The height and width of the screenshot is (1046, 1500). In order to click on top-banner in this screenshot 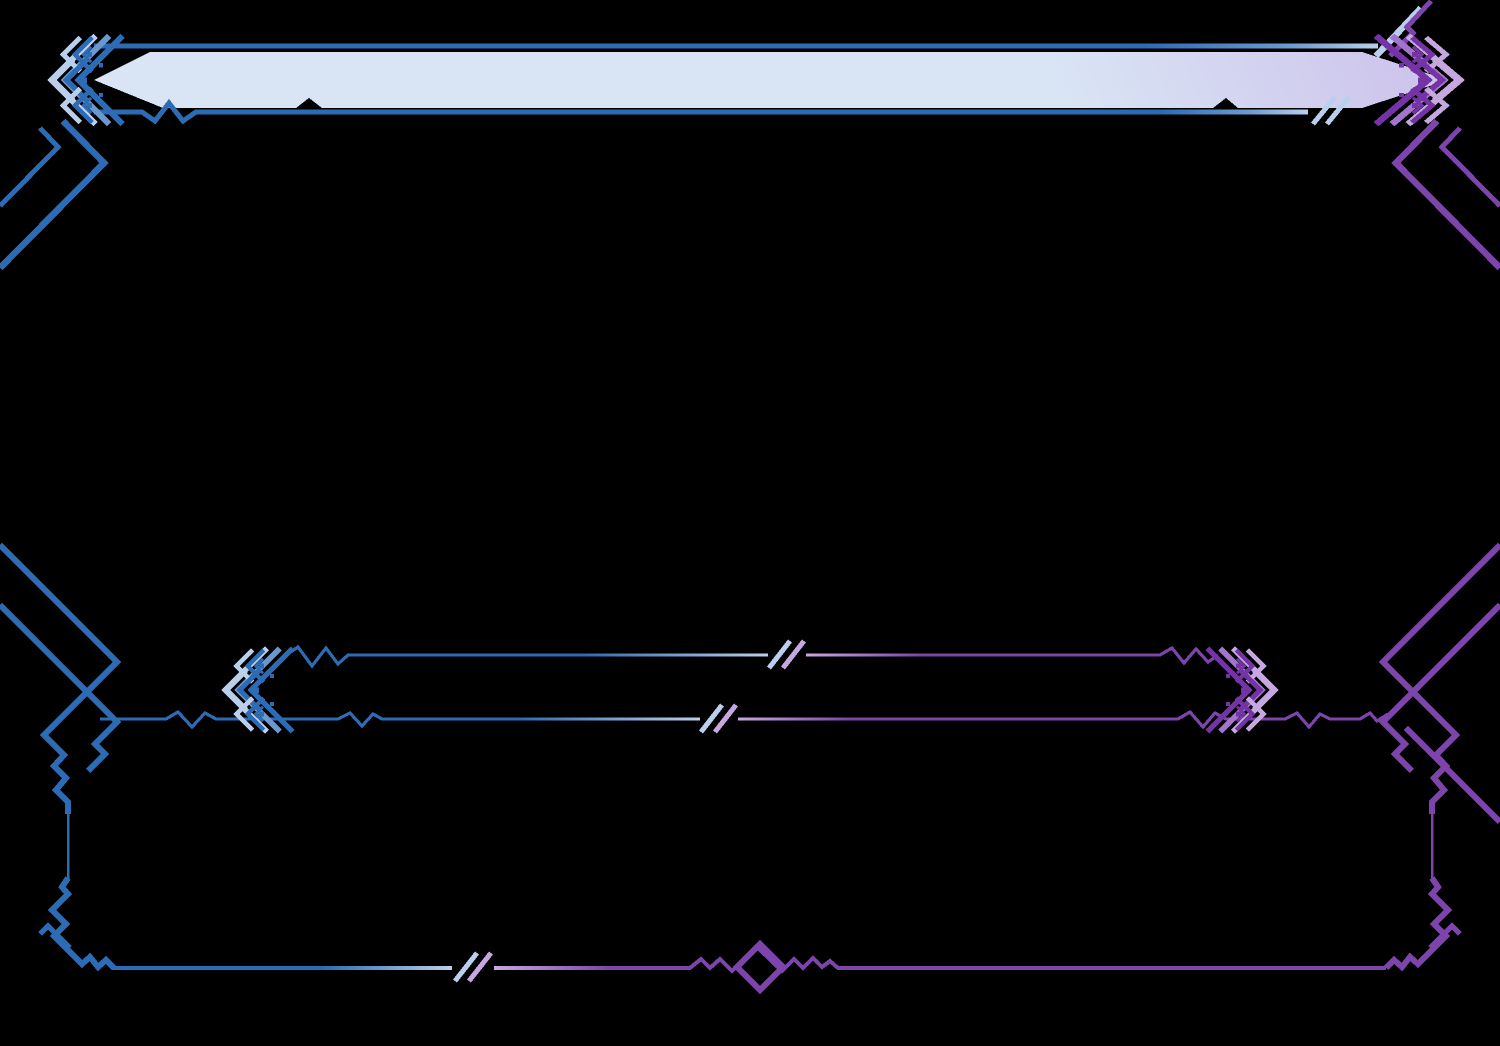, I will do `click(755, 63)`.